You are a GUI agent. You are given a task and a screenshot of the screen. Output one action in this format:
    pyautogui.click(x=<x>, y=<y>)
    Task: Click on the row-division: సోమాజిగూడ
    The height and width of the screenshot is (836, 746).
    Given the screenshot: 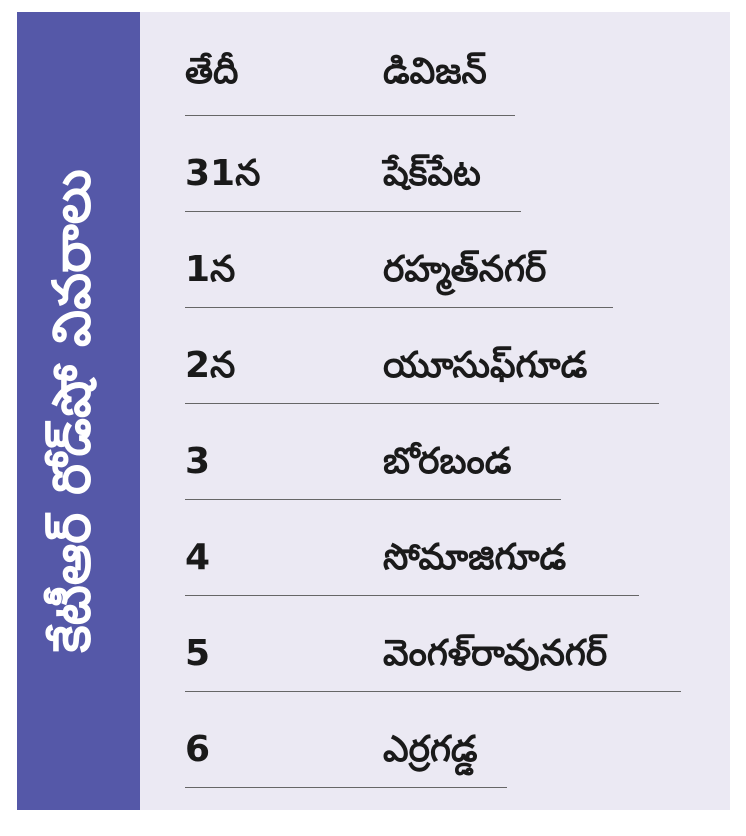 What is the action you would take?
    pyautogui.click(x=475, y=557)
    